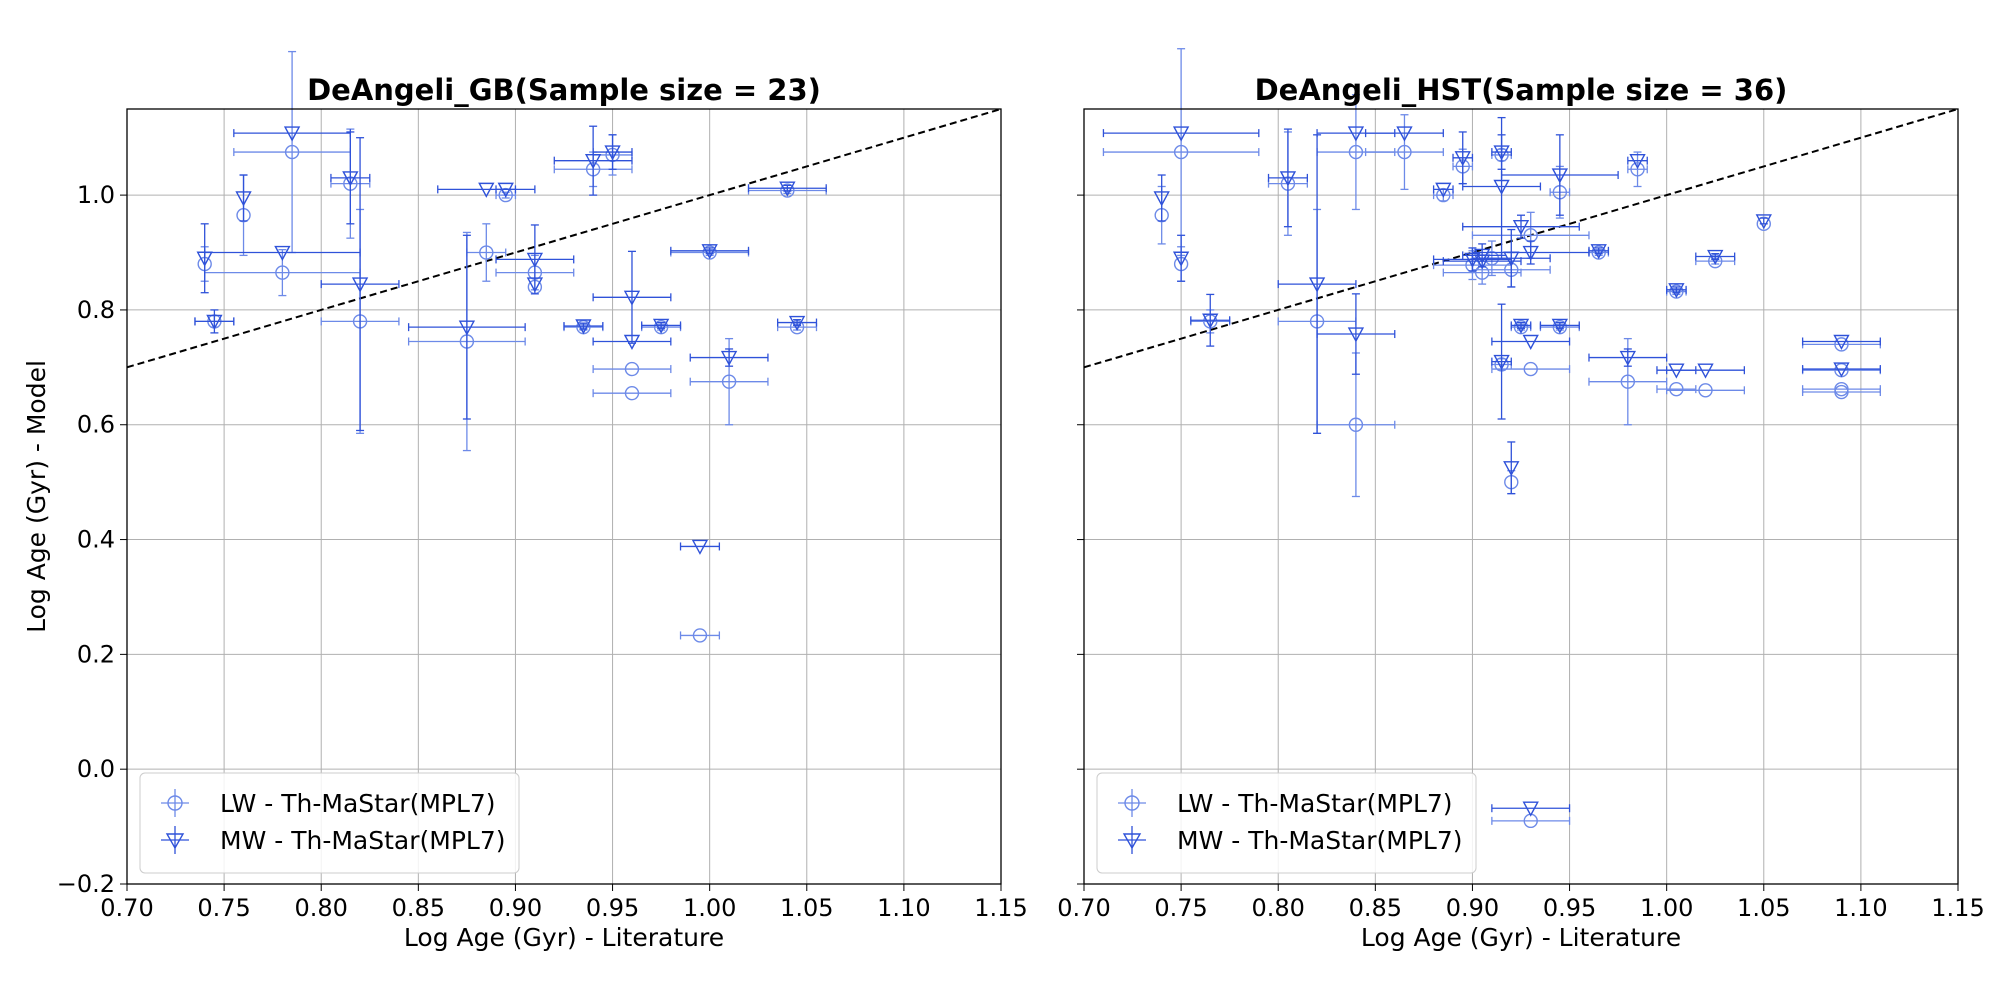 This screenshot has height=1000, width=2000. Describe the element at coordinates (96, 540) in the screenshot. I see `y-tick-label: 0.4` at that location.